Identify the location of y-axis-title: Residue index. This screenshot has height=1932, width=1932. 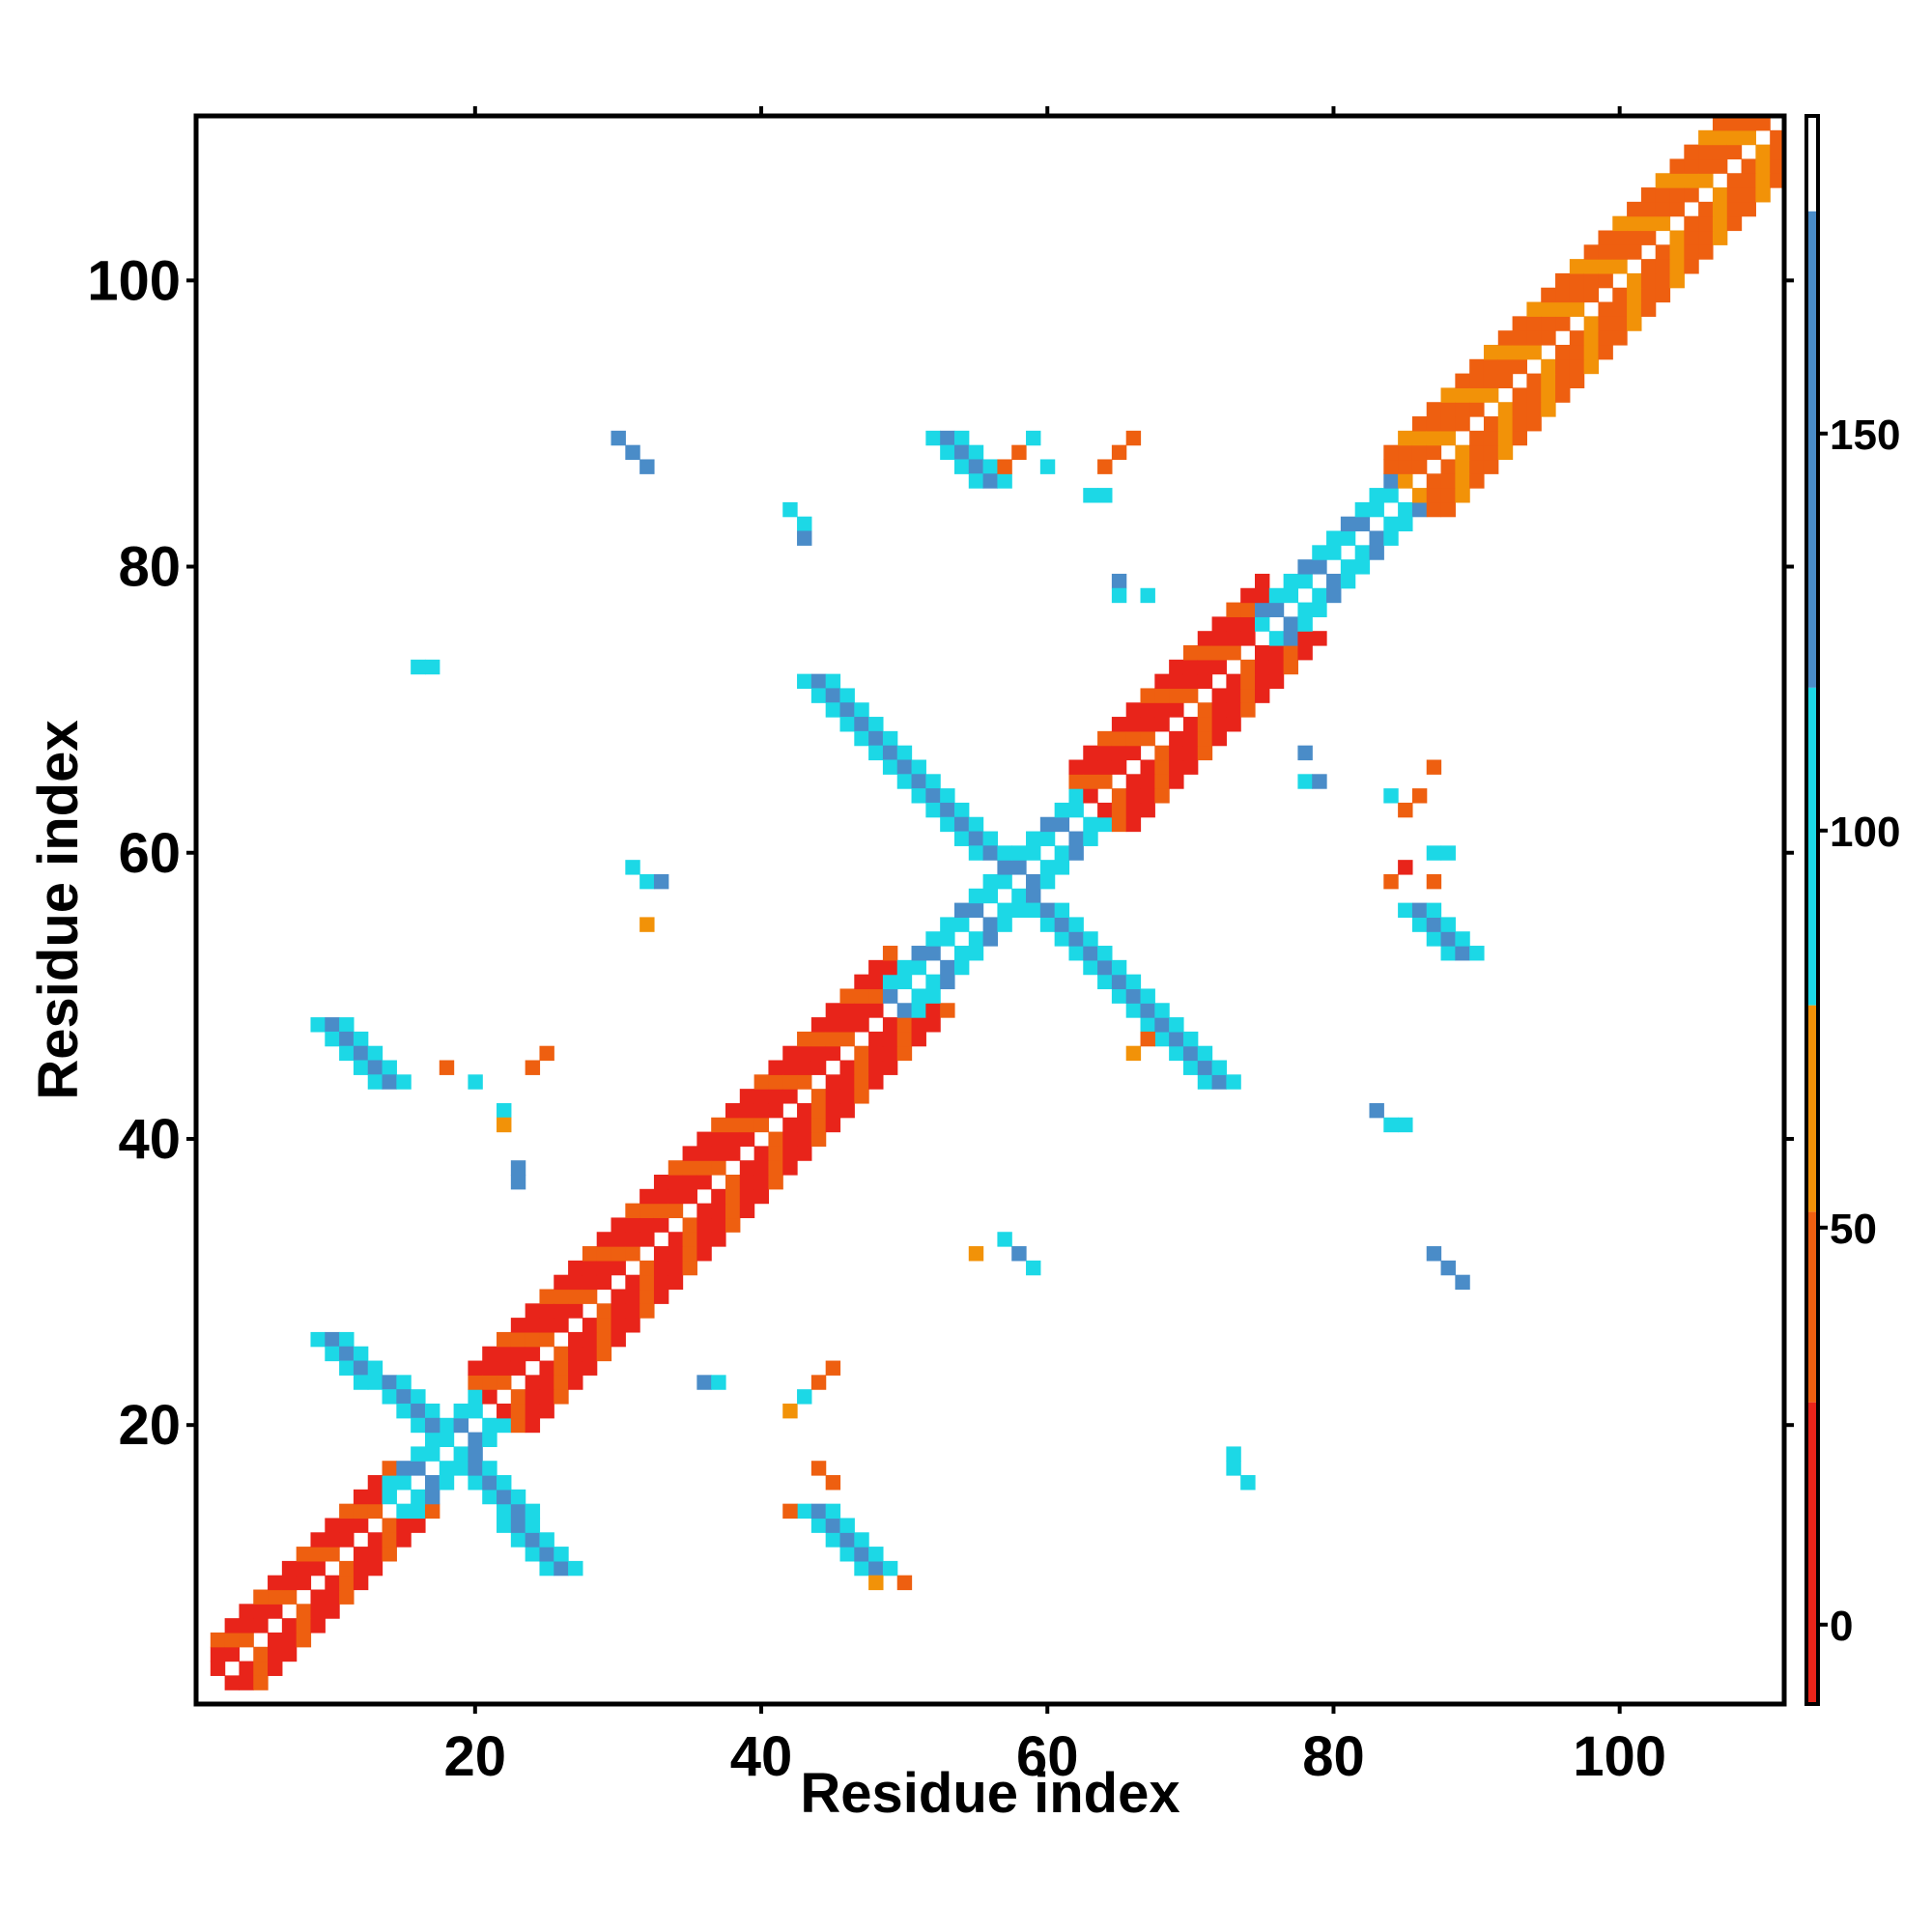
(58, 909).